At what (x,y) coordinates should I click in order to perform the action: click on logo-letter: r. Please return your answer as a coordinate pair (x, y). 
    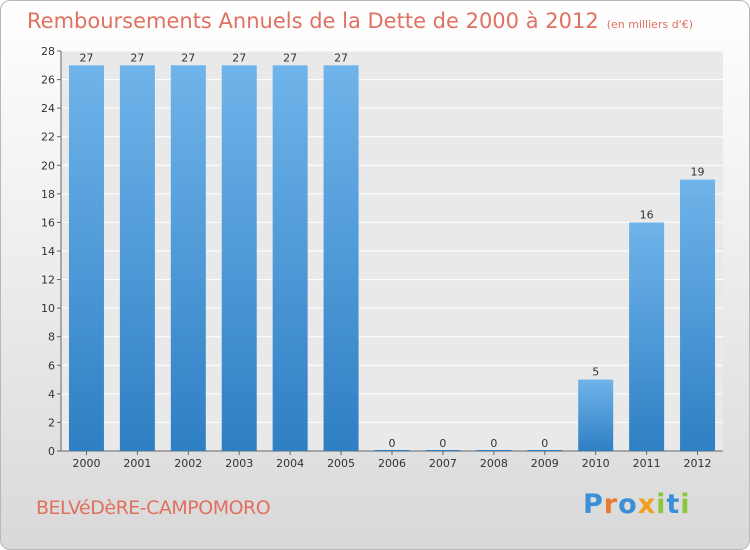
    Looking at the image, I should click on (611, 504).